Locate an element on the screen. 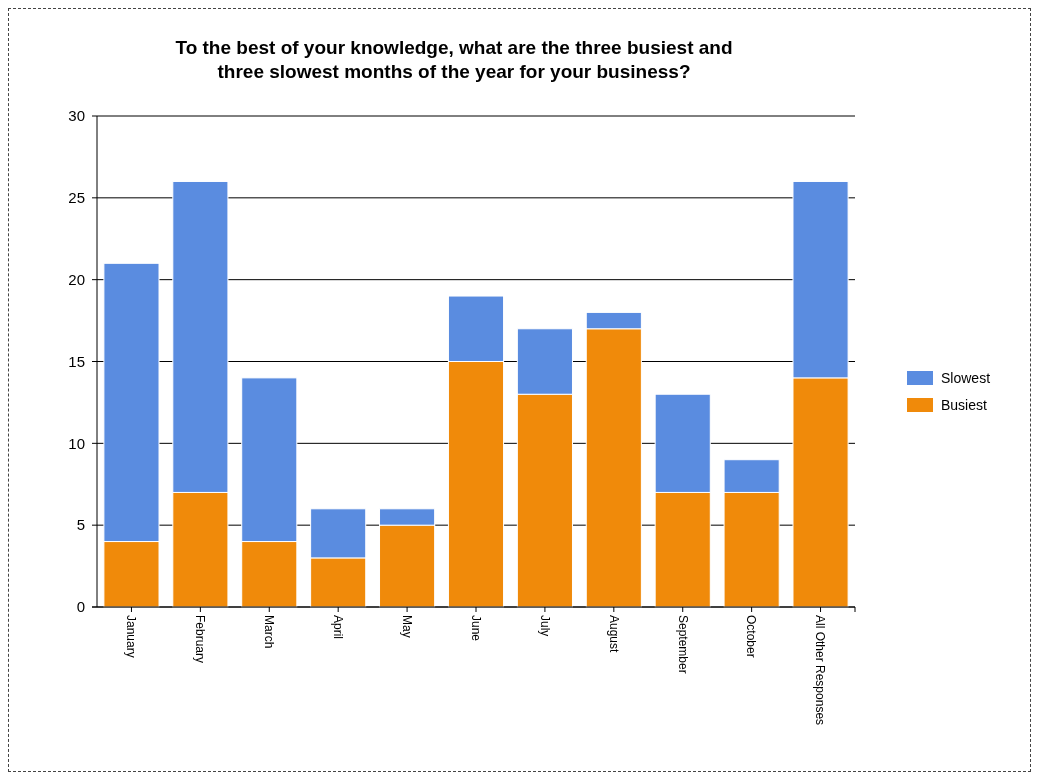  x-tick-label: April is located at coordinates (337, 627).